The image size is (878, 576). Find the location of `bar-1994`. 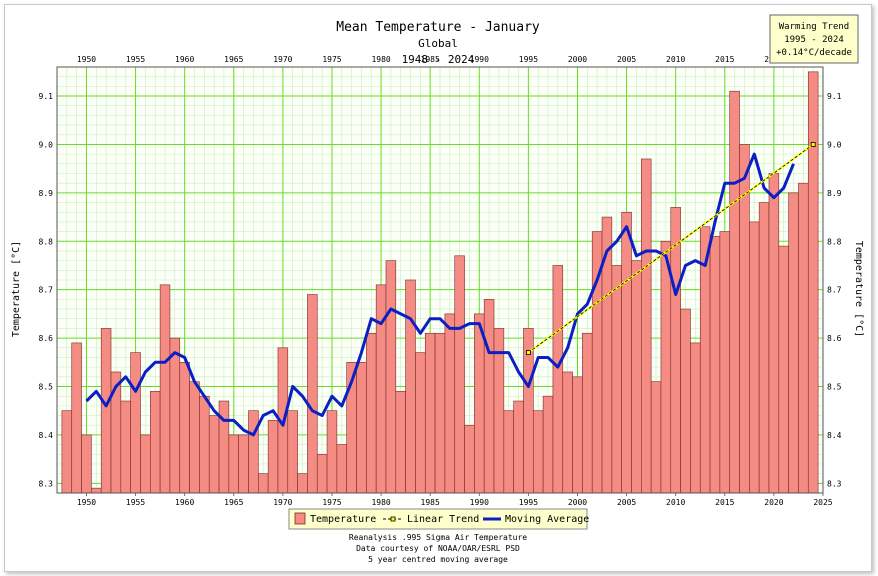

bar-1994 is located at coordinates (518, 447).